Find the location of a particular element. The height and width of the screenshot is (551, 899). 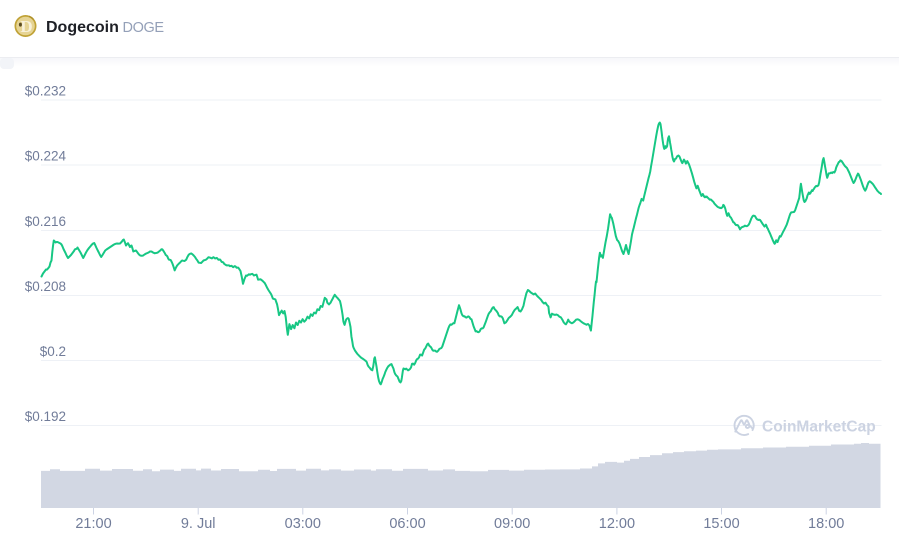

svg-text: 03:00 is located at coordinates (303, 524).